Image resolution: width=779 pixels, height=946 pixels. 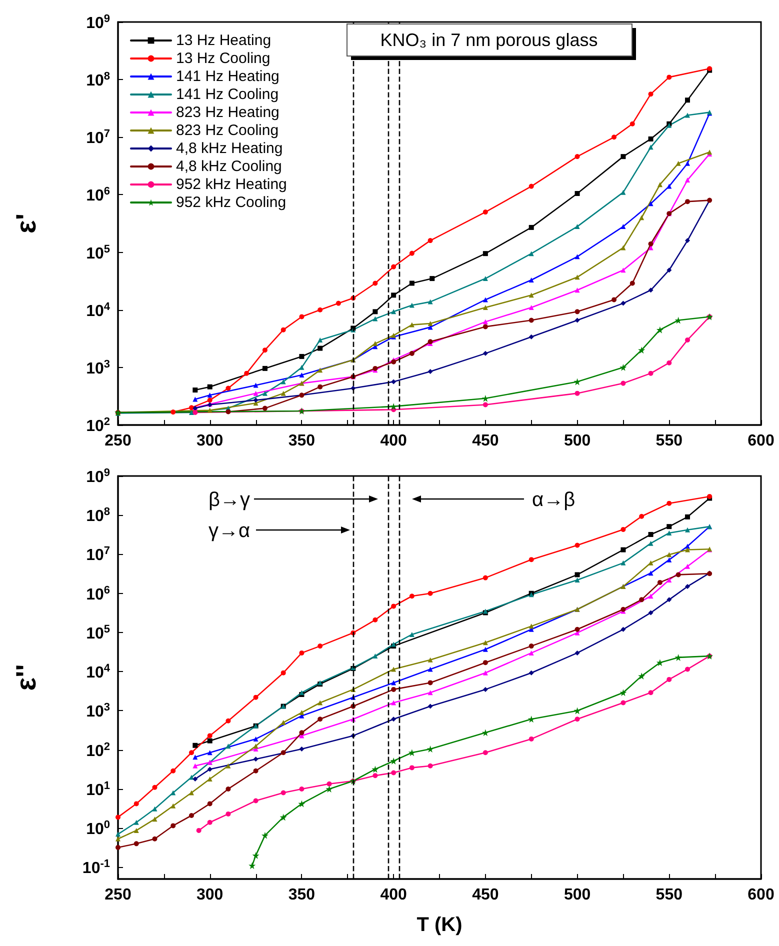 What do you see at coordinates (229, 500) in the screenshot?
I see `annotation: β→γ` at bounding box center [229, 500].